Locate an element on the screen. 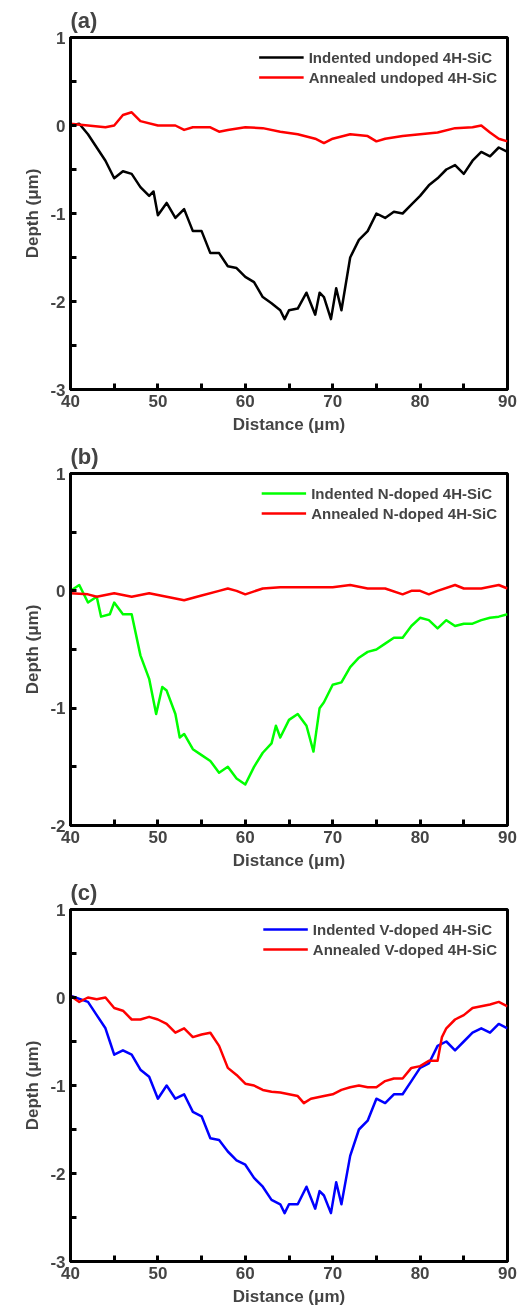 Image resolution: width=519 pixels, height=1309 pixels. legend-label: Indented N-doped 4H-SiC is located at coordinates (401, 493).